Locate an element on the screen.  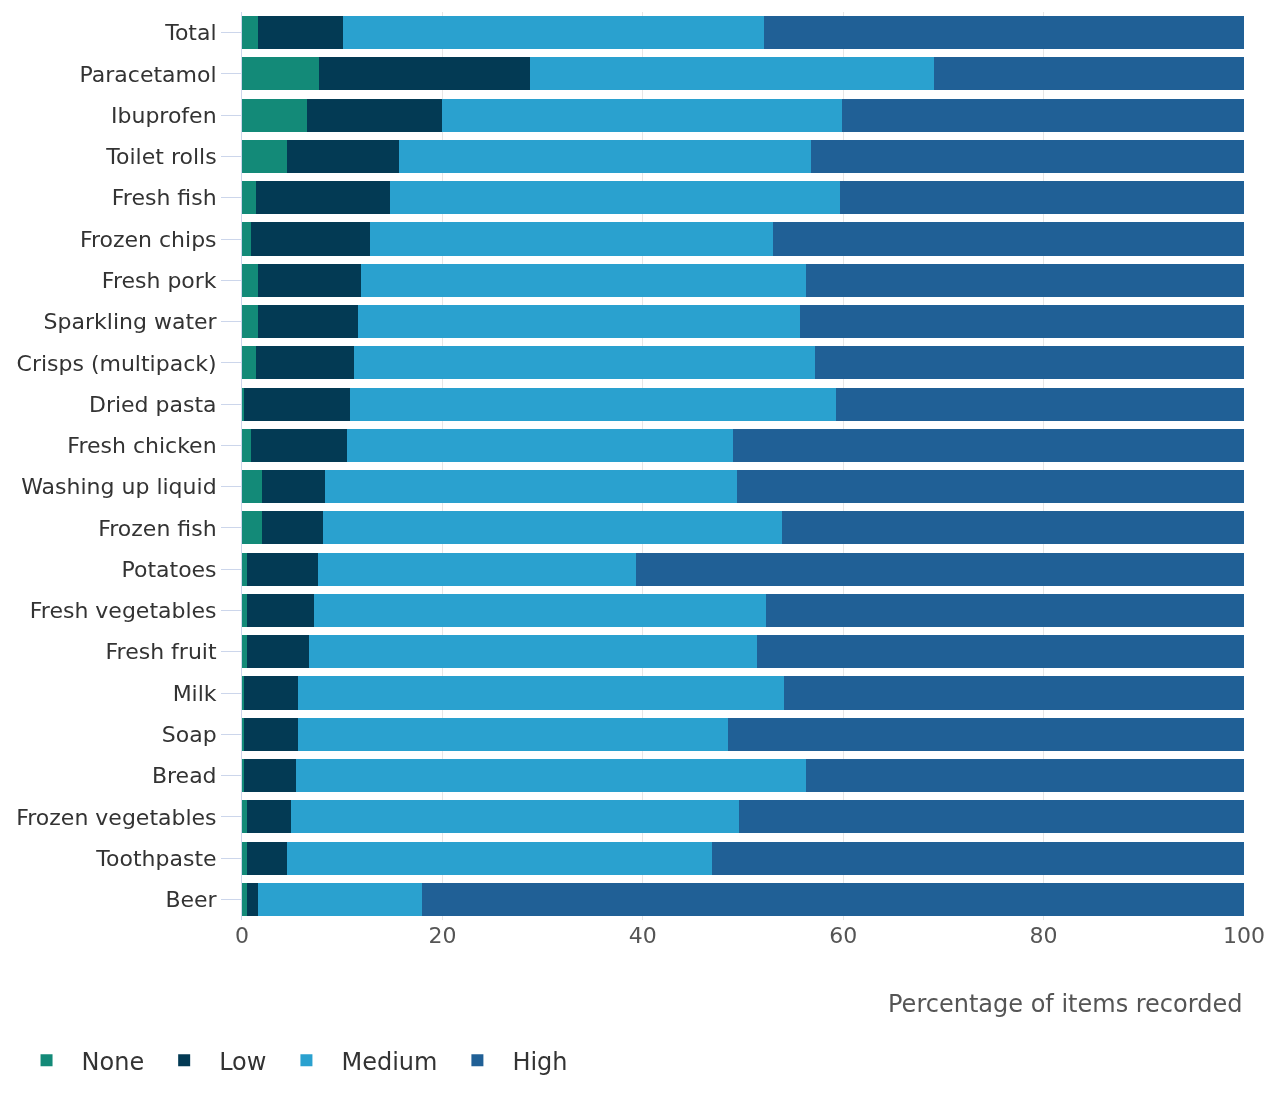
y-tick-label: Fresh vegetables is located at coordinates (123, 611).